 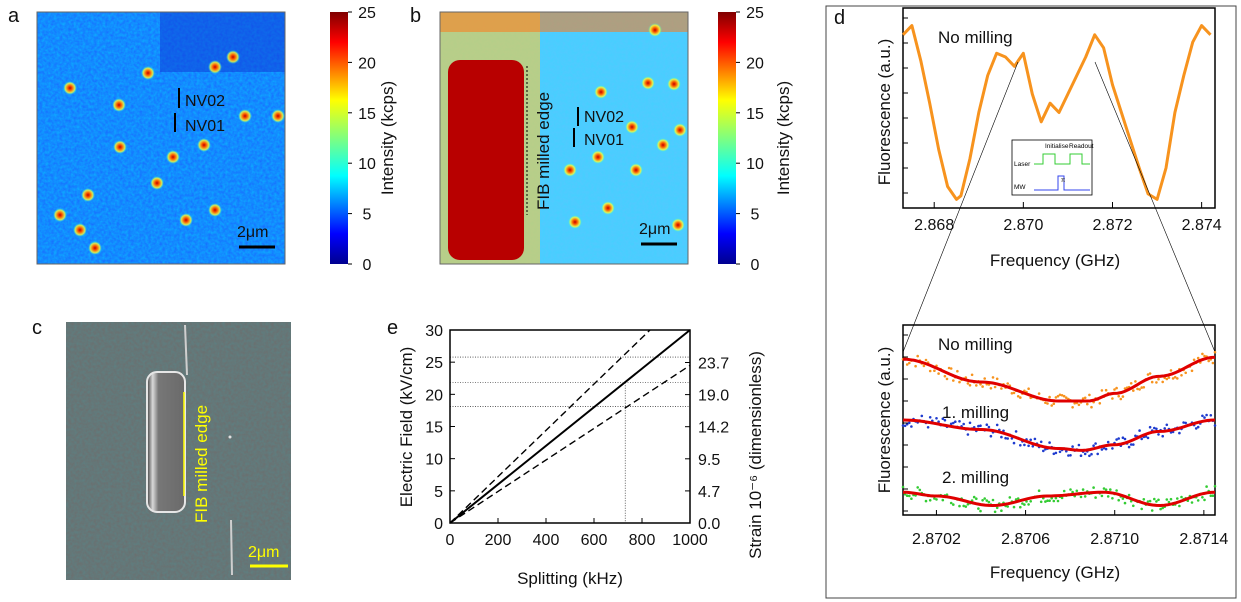 I want to click on panel-a-nv-spots, so click(x=169, y=152).